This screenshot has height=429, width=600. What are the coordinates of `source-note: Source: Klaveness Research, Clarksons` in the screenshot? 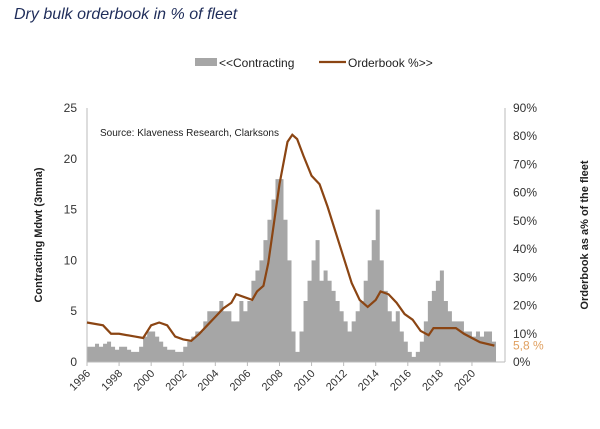 It's located at (189, 133).